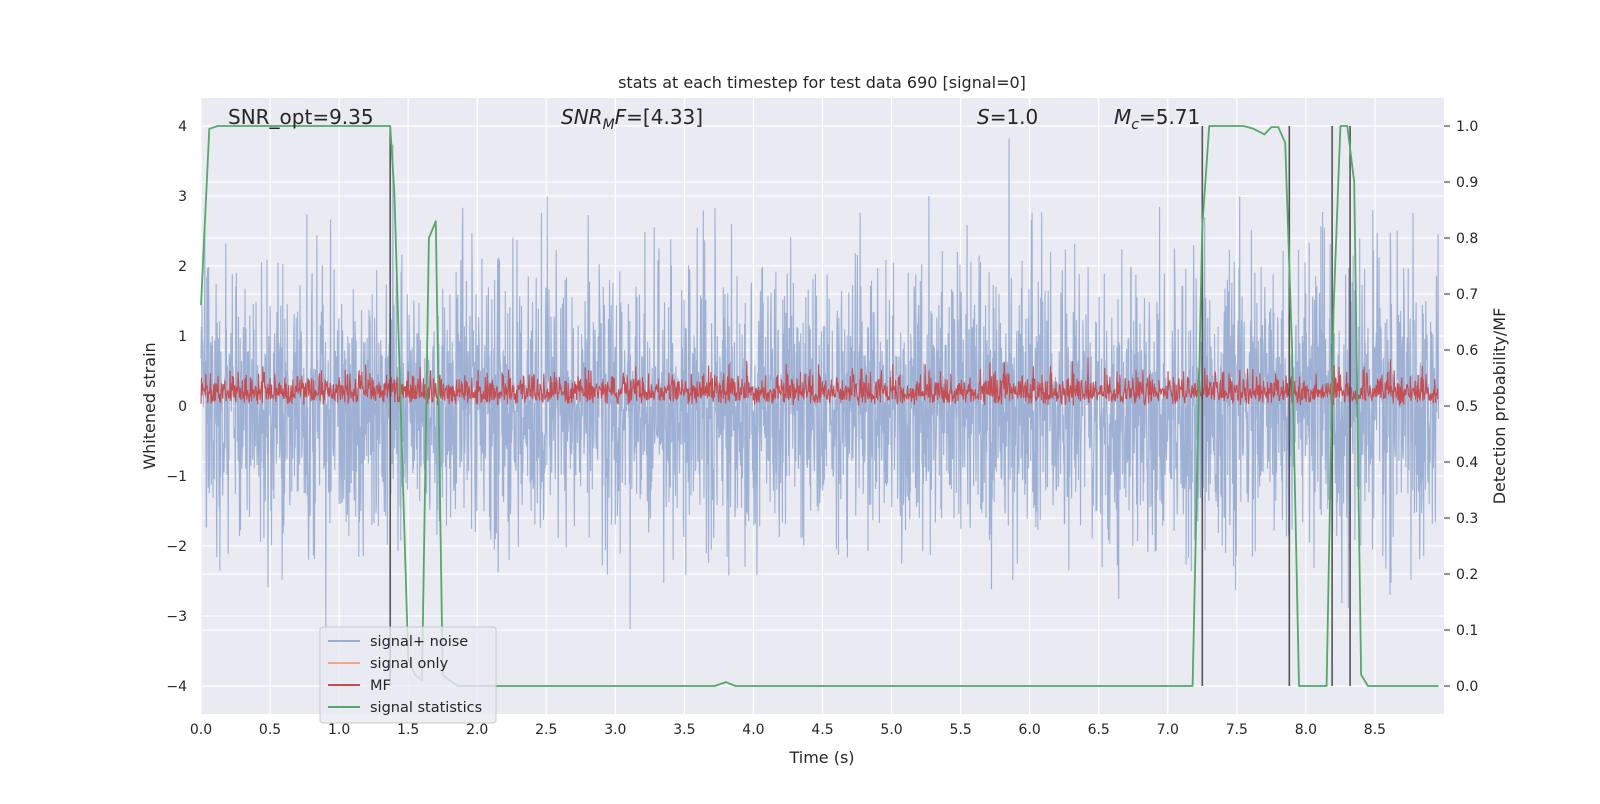  I want to click on x-tick-label: 2.5, so click(546, 730).